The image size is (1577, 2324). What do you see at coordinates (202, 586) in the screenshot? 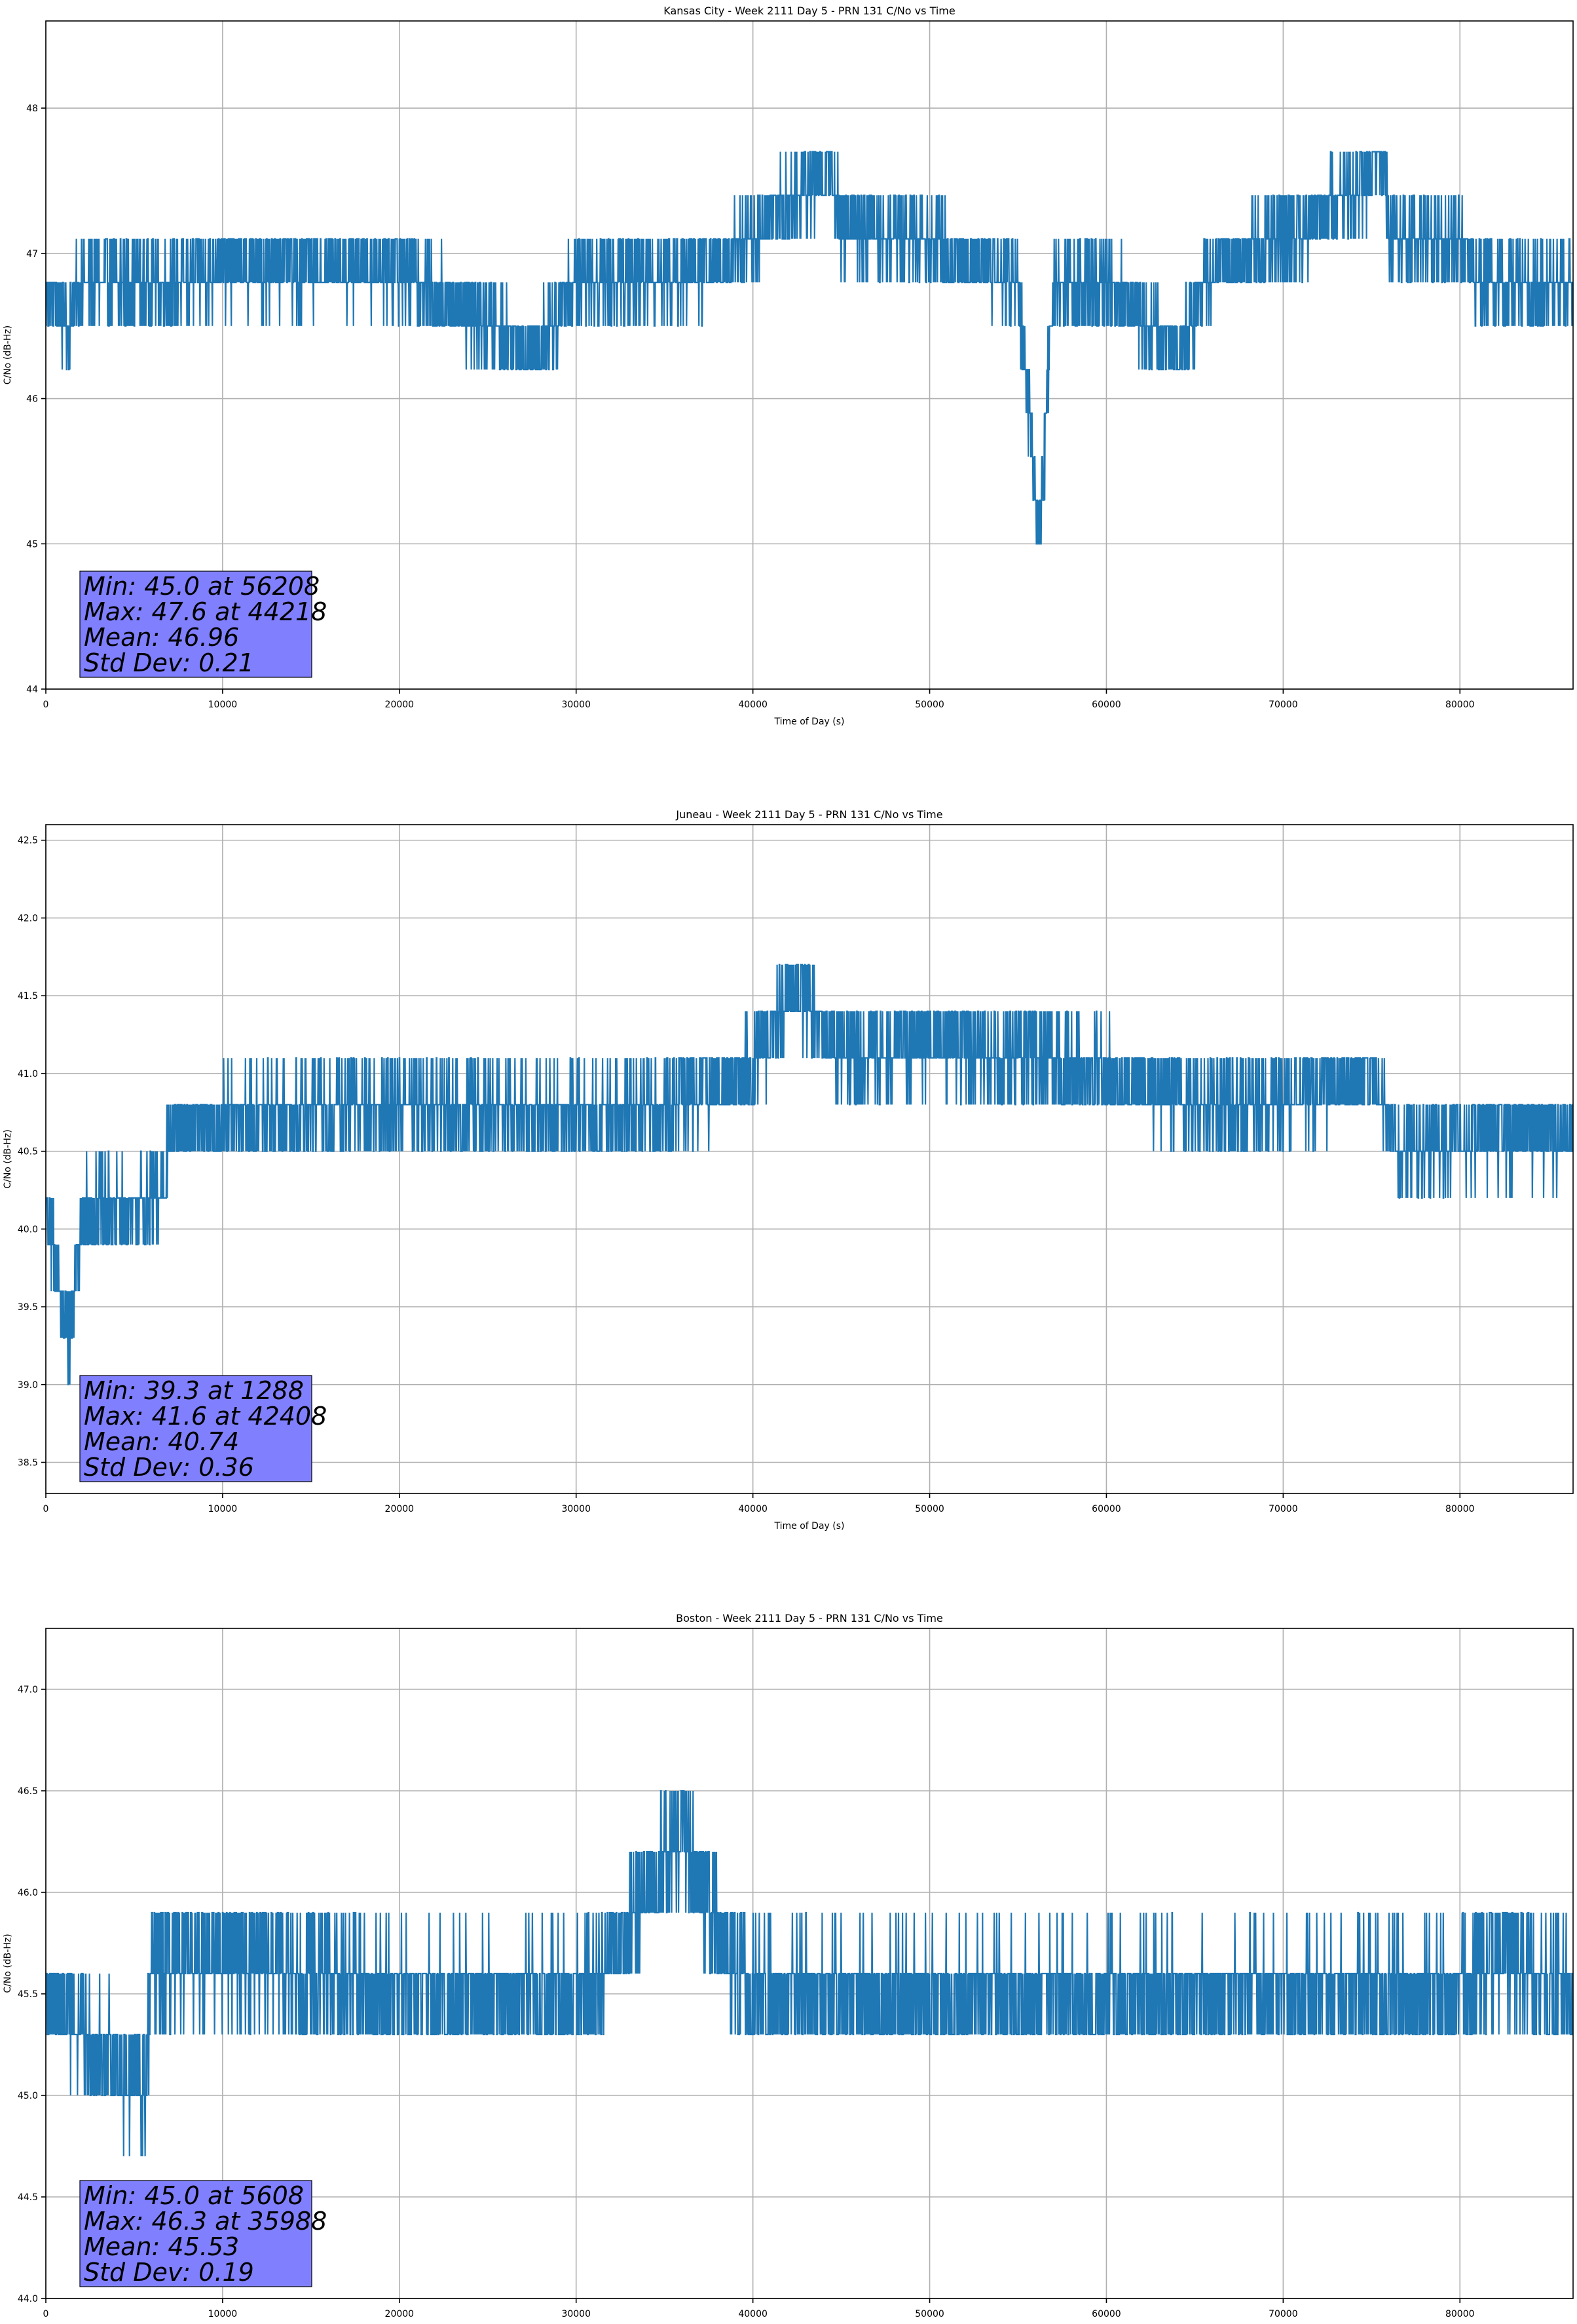
I see `stats-line: Min: 45.0 at 56208` at bounding box center [202, 586].